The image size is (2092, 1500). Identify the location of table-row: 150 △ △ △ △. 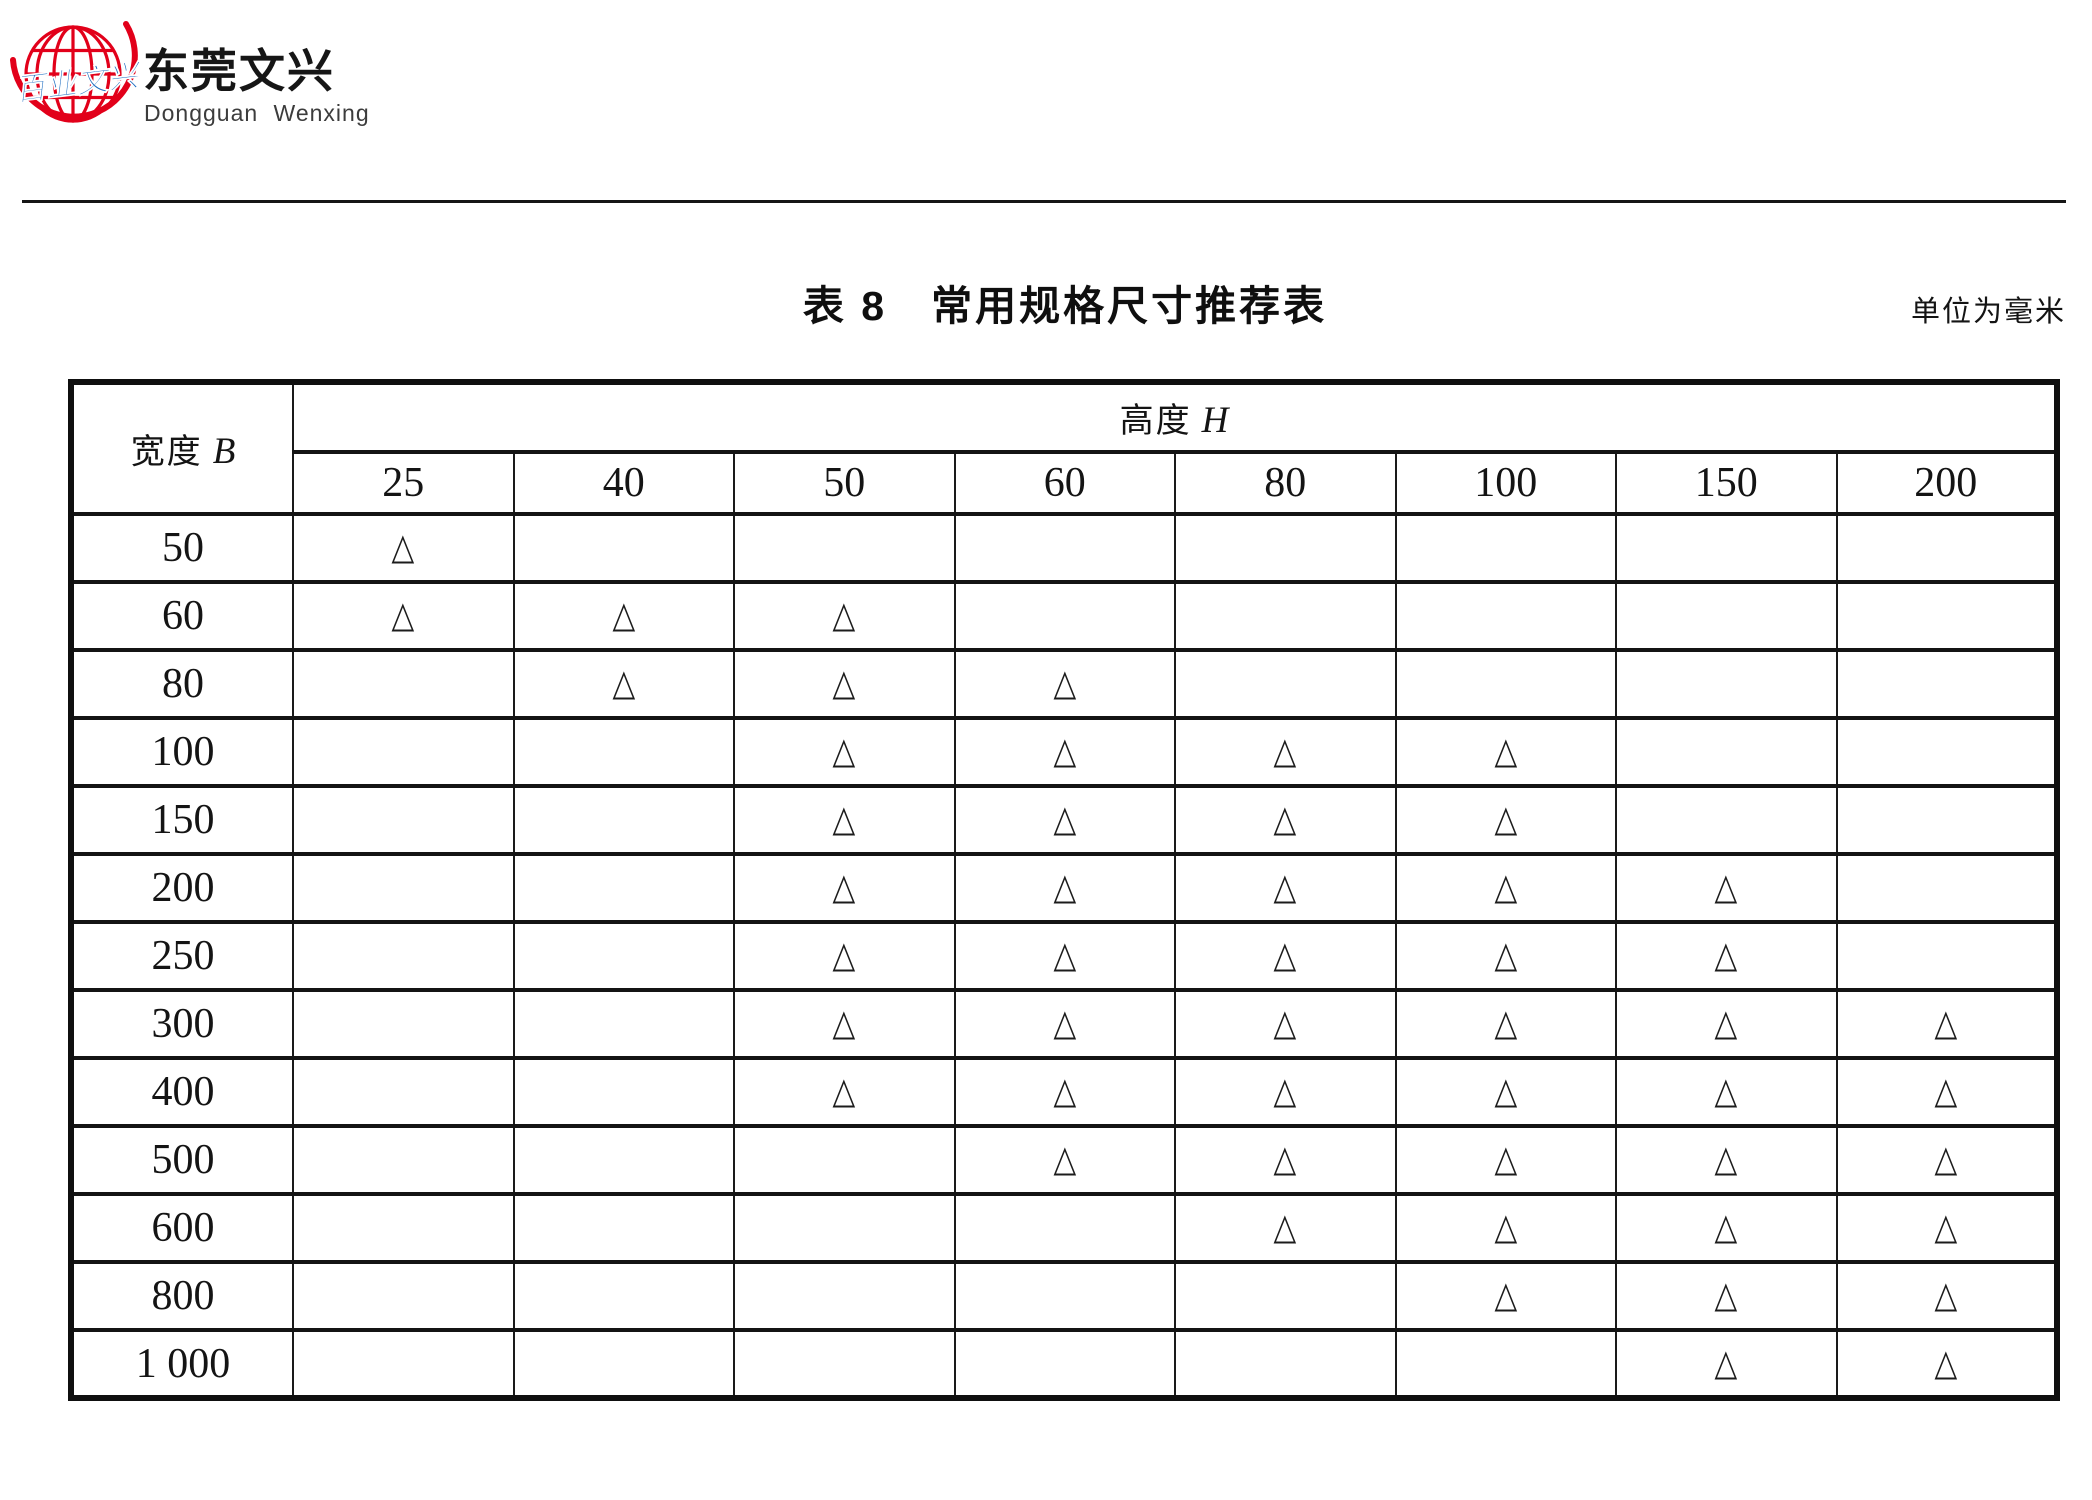
(1064, 820).